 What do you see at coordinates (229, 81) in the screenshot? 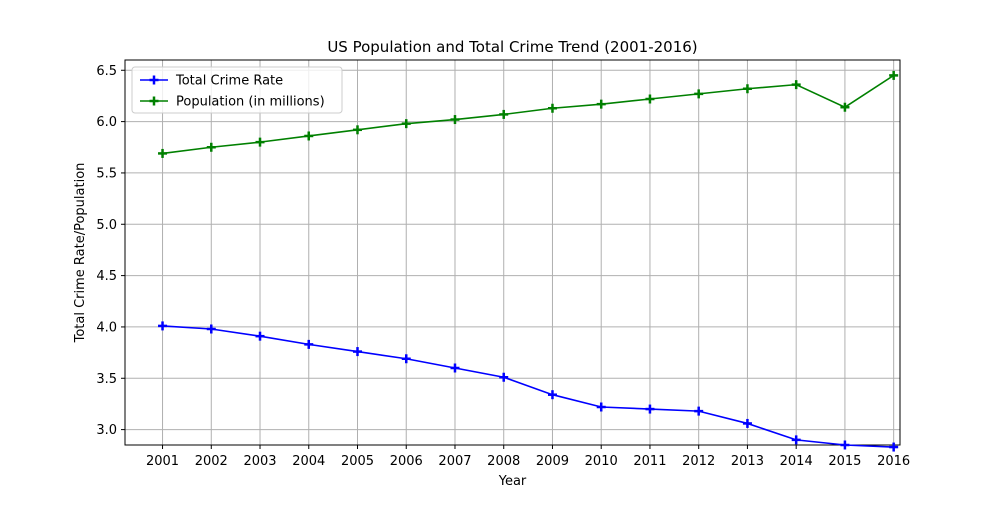
I see `legend-label: Total Crime Rate` at bounding box center [229, 81].